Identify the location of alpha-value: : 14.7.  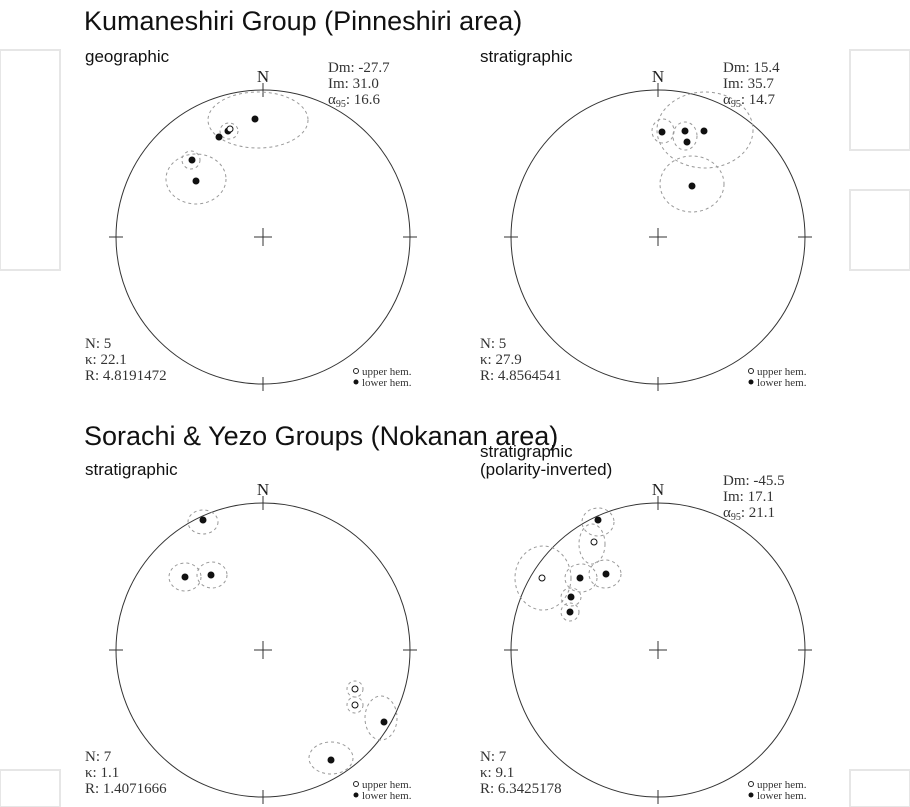
(758, 100).